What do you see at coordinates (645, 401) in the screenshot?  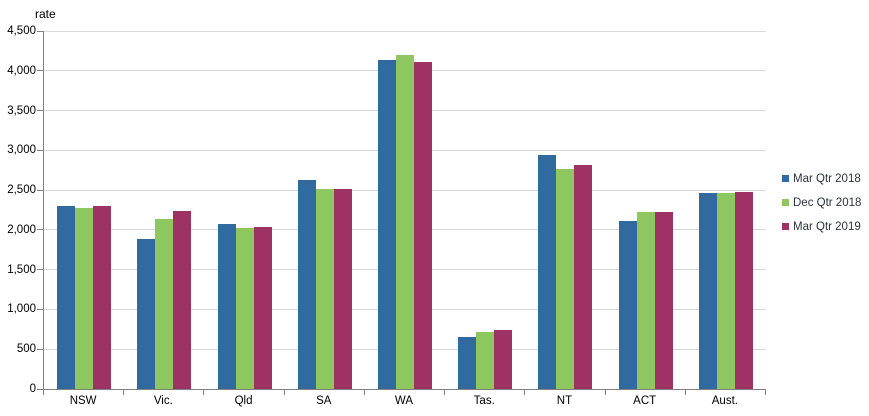 I see `x-tick-label: ACT` at bounding box center [645, 401].